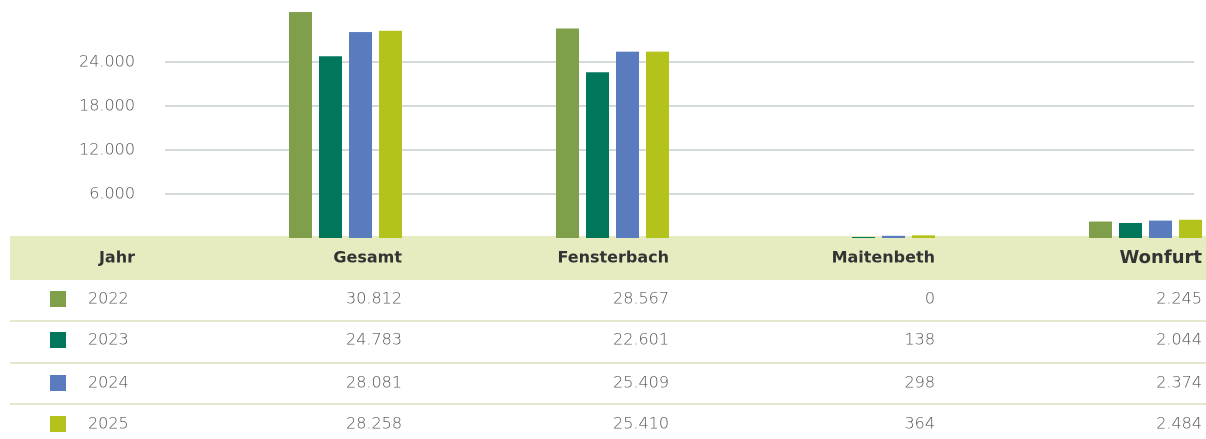 The image size is (1206, 439). What do you see at coordinates (930, 298) in the screenshot?
I see `table-cell: 0` at bounding box center [930, 298].